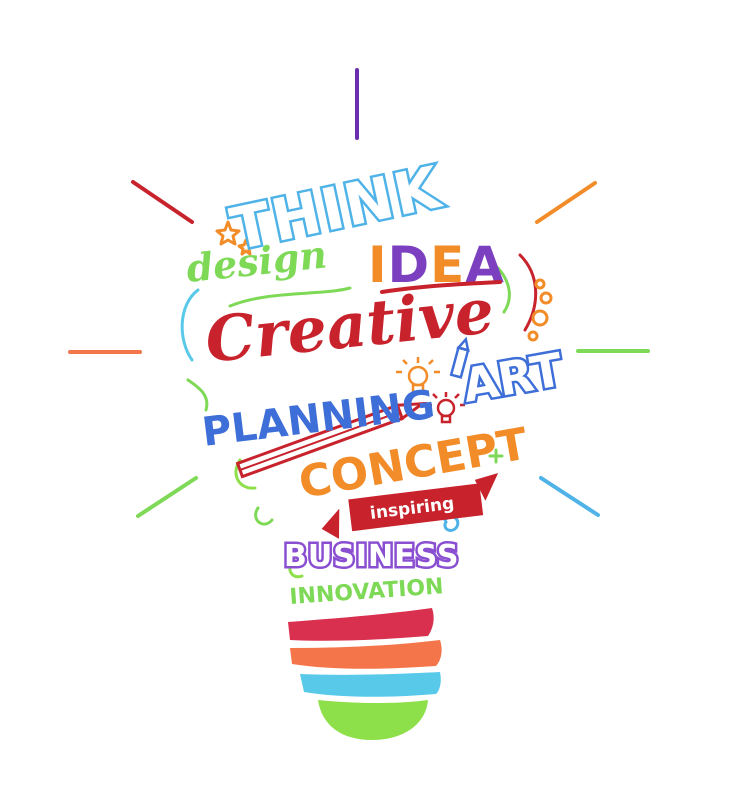  I want to click on word-design: design, so click(256, 260).